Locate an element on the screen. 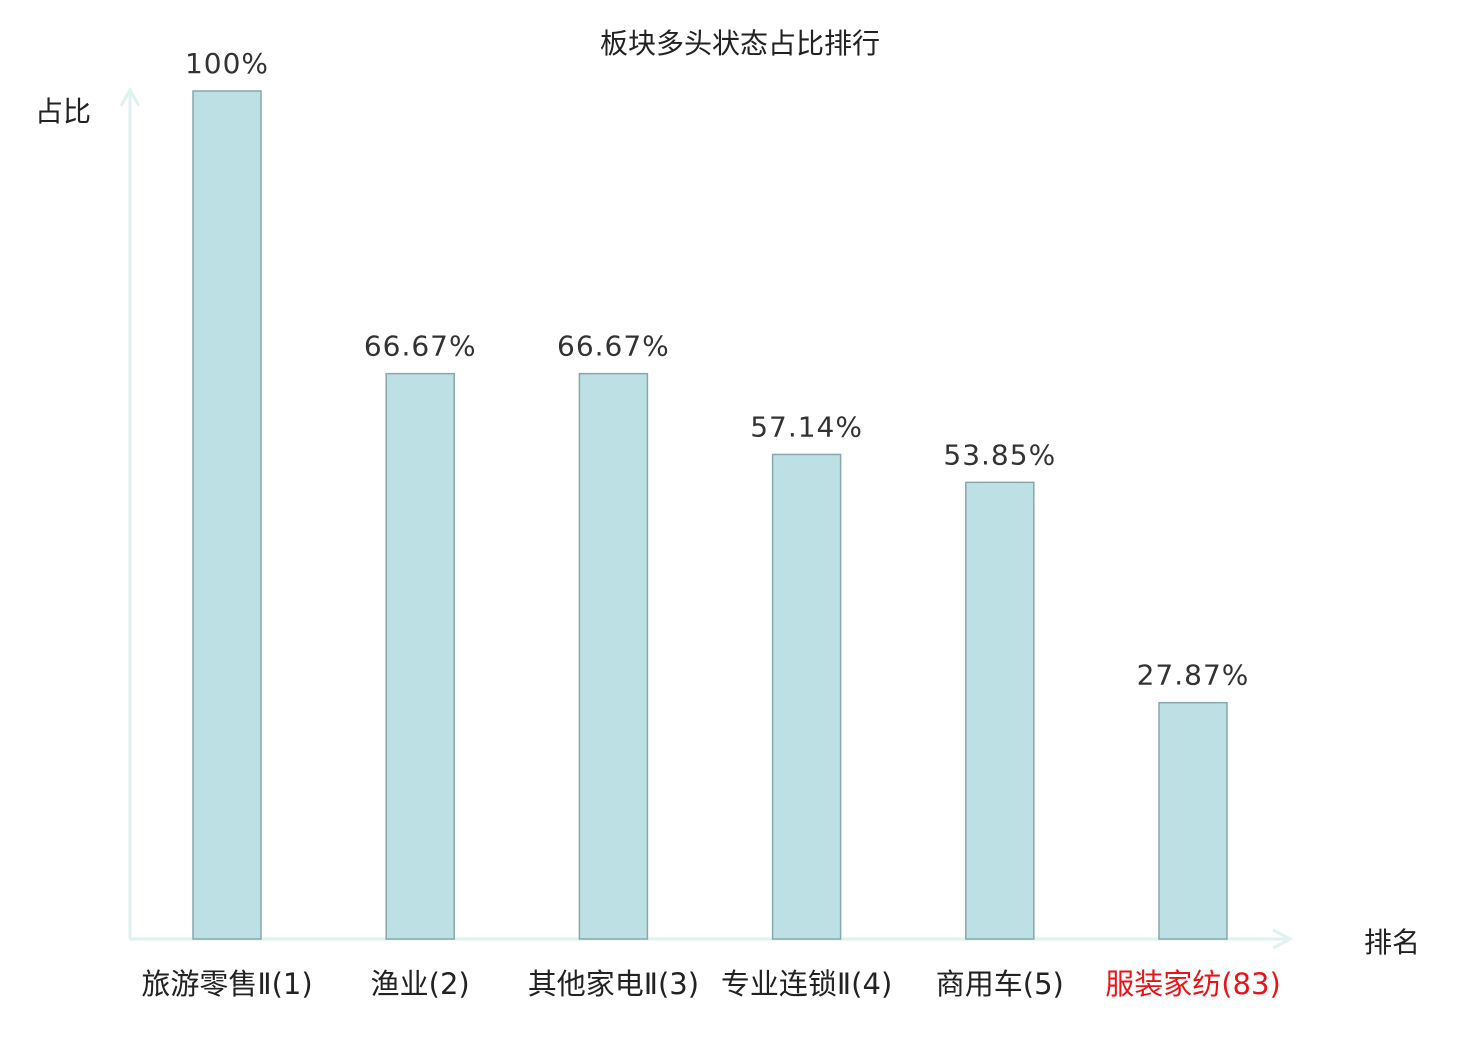 The height and width of the screenshot is (1044, 1480). x-axis-label: 排名 is located at coordinates (1392, 942).